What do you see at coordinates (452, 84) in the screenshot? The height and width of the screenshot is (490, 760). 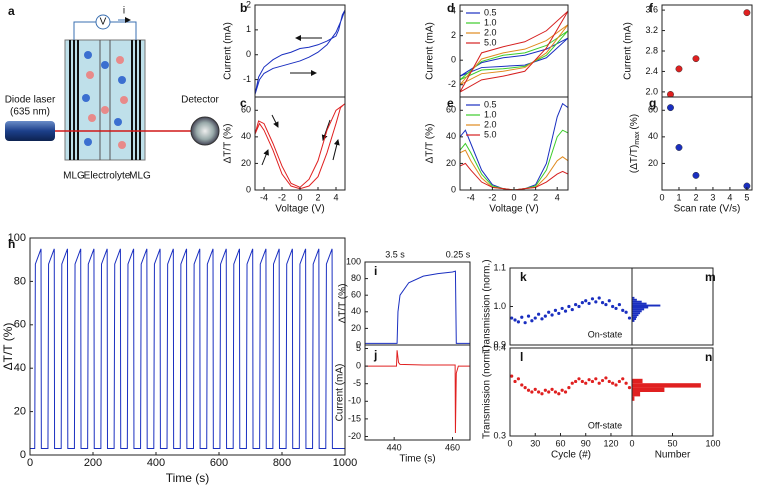 I see `y-tick-label: -2` at bounding box center [452, 84].